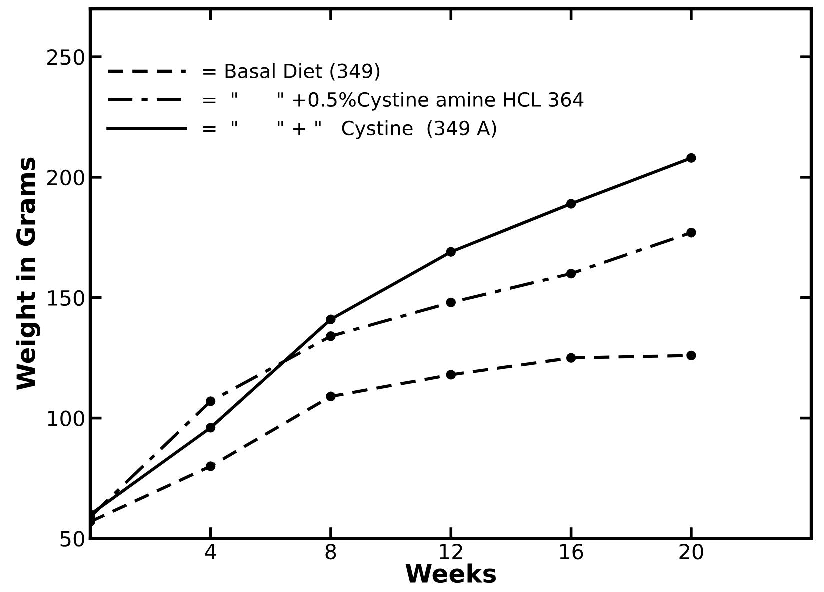 This screenshot has width=824, height=592. What do you see at coordinates (72, 539) in the screenshot?
I see `y-tick-label: 50` at bounding box center [72, 539].